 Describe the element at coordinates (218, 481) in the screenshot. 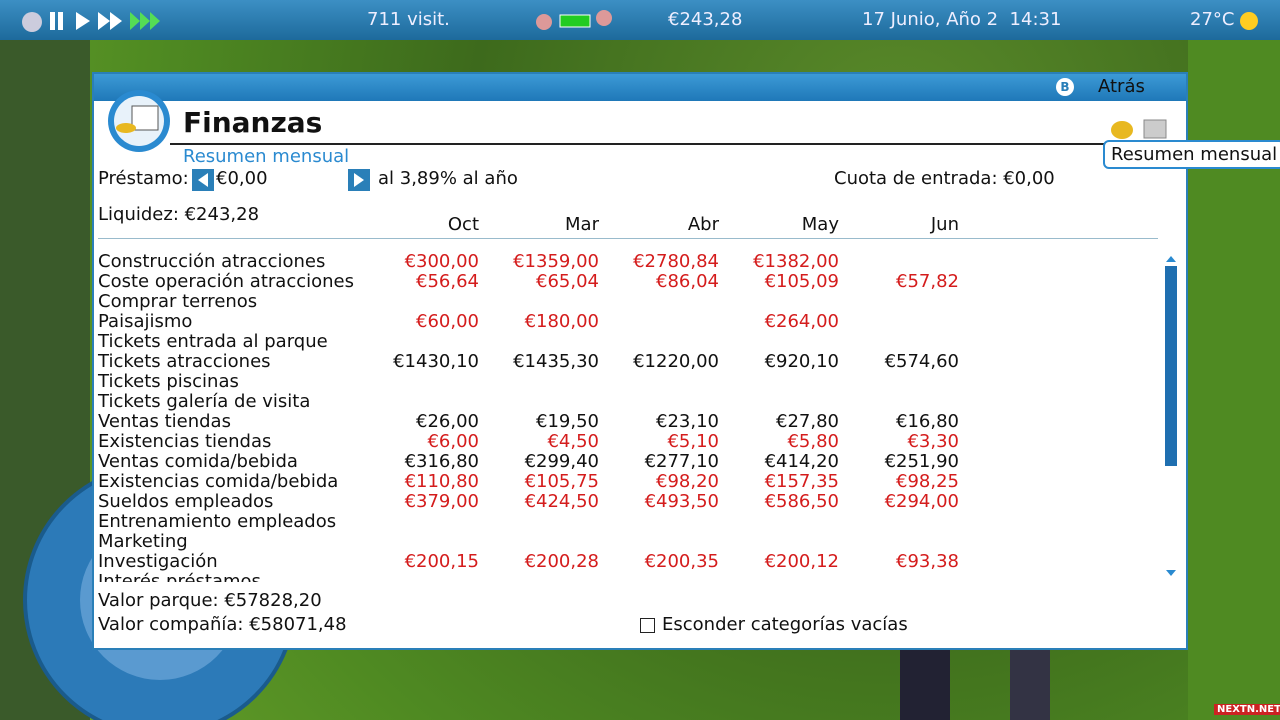

I see `row-label: Existencias comida/bebida` at that location.